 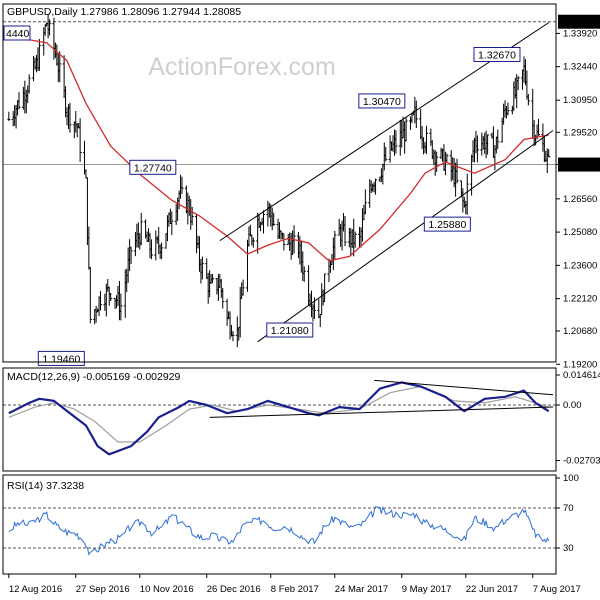 What do you see at coordinates (361, 589) in the screenshot?
I see `x-tick-label: 24 Mar 2017` at bounding box center [361, 589].